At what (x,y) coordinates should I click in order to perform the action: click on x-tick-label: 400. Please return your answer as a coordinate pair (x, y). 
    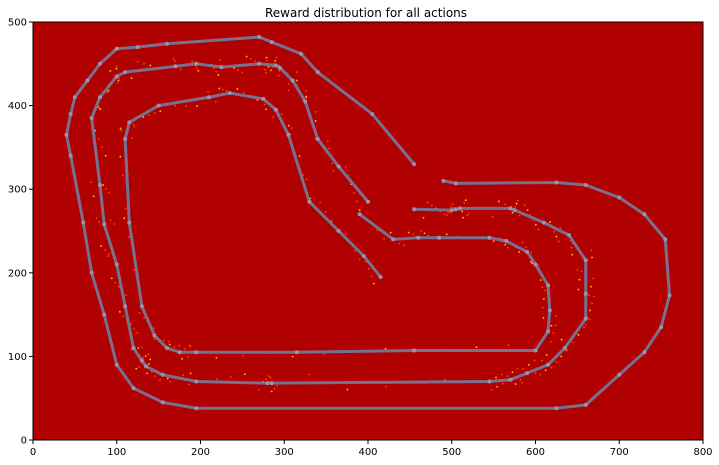
    Looking at the image, I should click on (367, 452).